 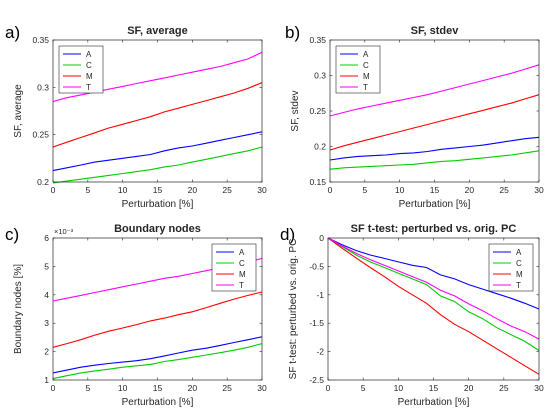 I want to click on y-axis-label: SF, average, so click(x=18, y=111).